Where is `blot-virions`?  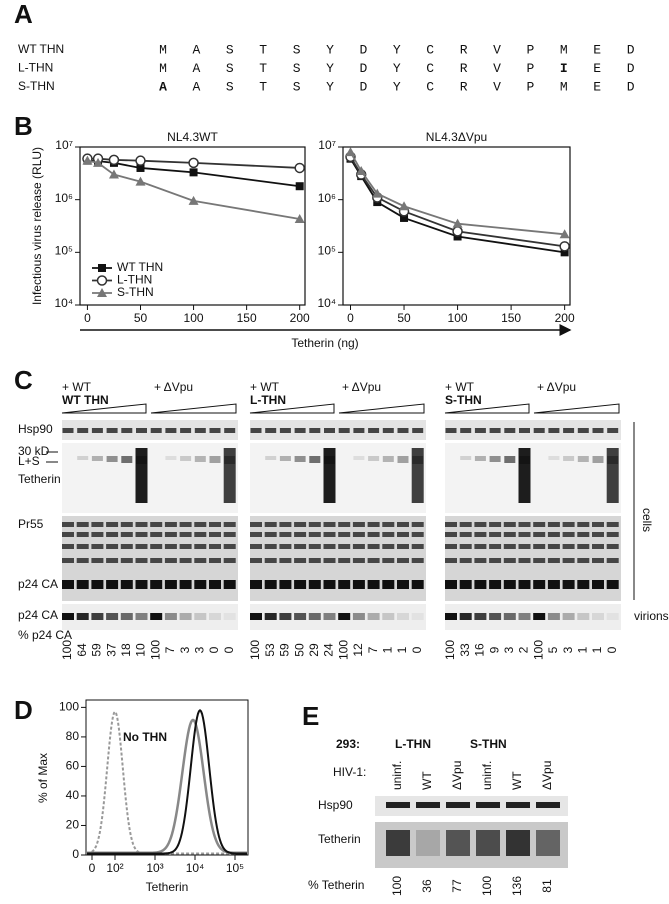
blot-virions is located at coordinates (338, 617).